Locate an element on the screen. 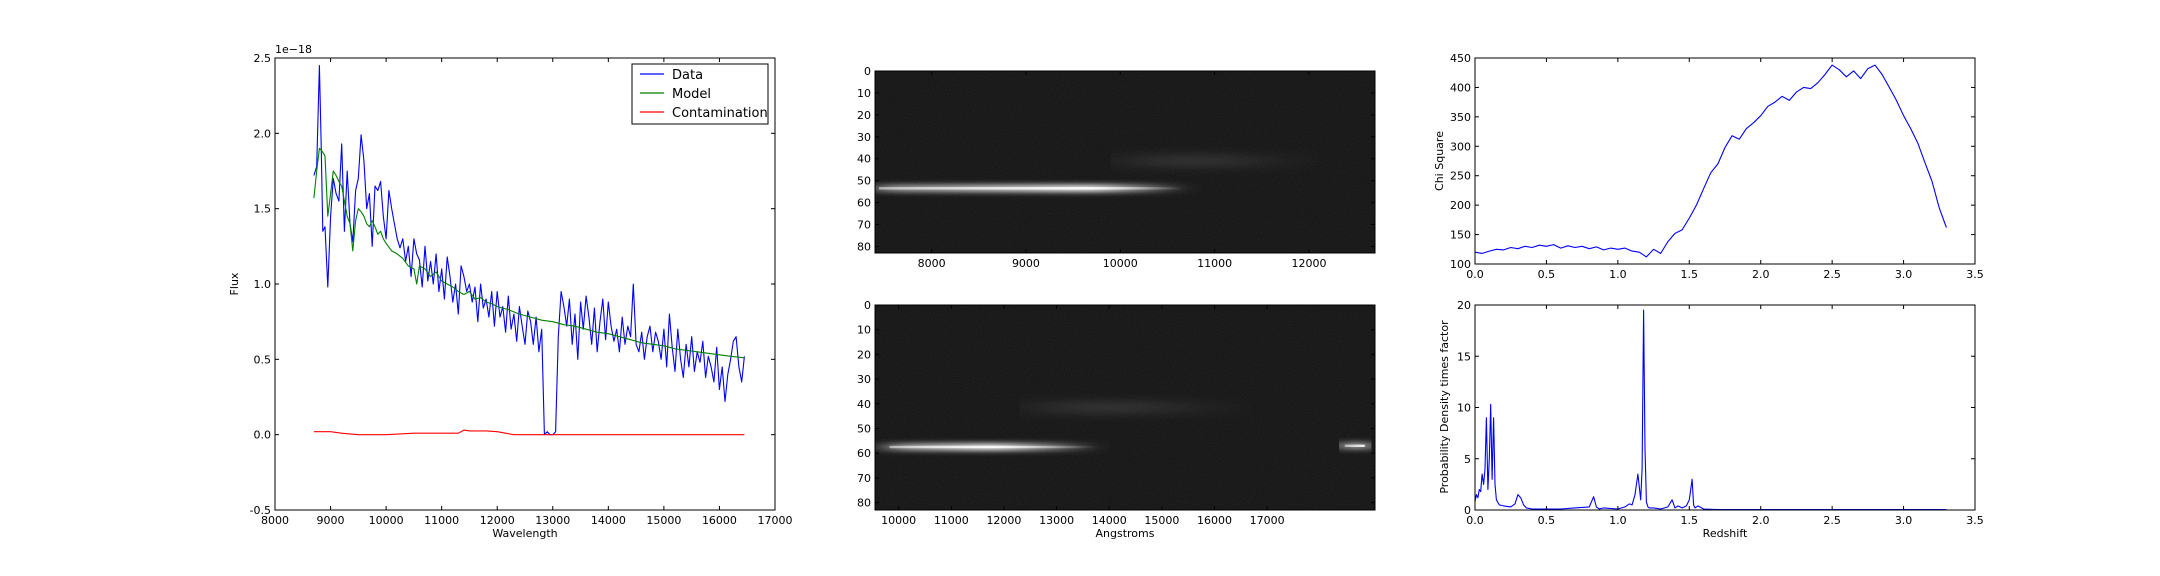 This screenshot has height=576, width=2160. image-bottom-ytick-label: 50 is located at coordinates (864, 428).